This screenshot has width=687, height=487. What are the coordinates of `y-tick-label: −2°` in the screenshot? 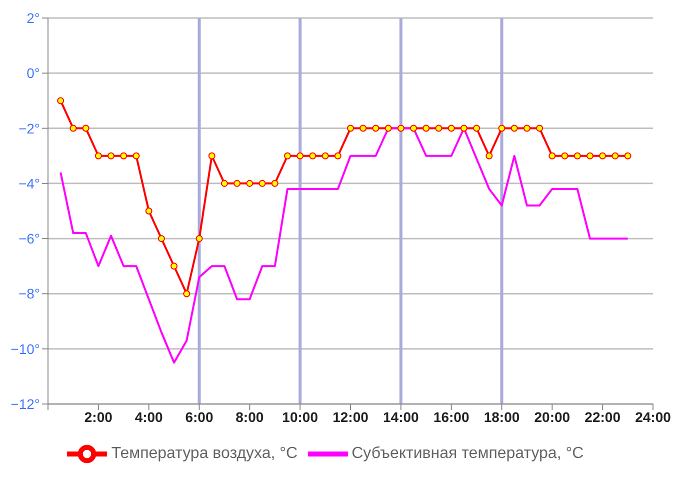 It's located at (29, 128).